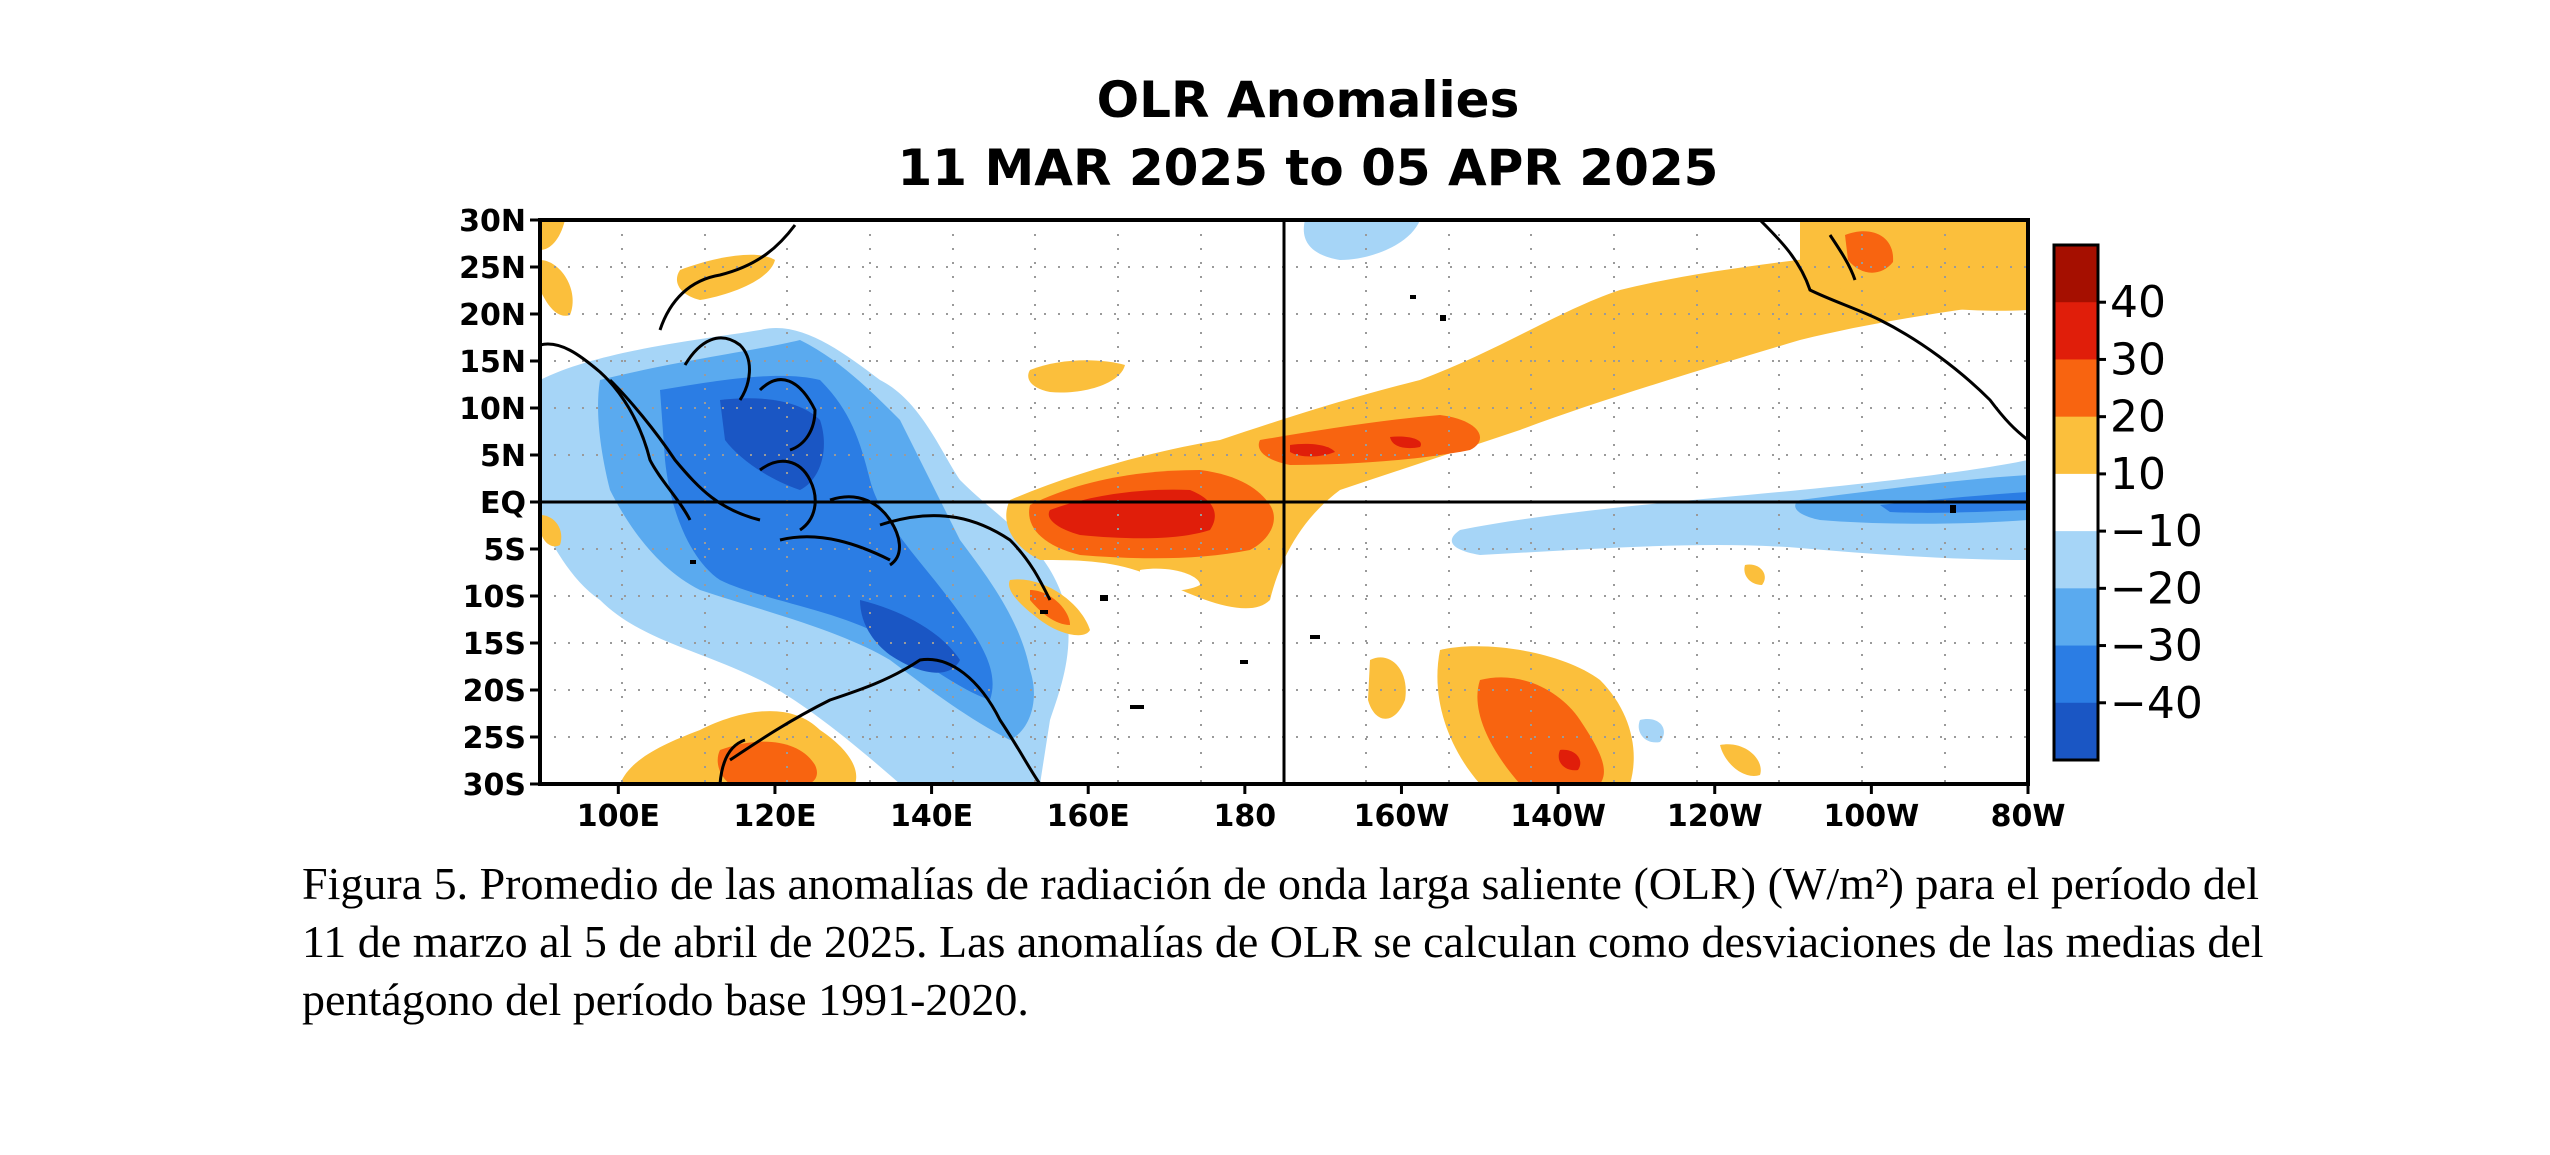 The height and width of the screenshot is (1155, 2550). Describe the element at coordinates (503, 456) in the screenshot. I see `latitude-tick-label: 5N` at that location.